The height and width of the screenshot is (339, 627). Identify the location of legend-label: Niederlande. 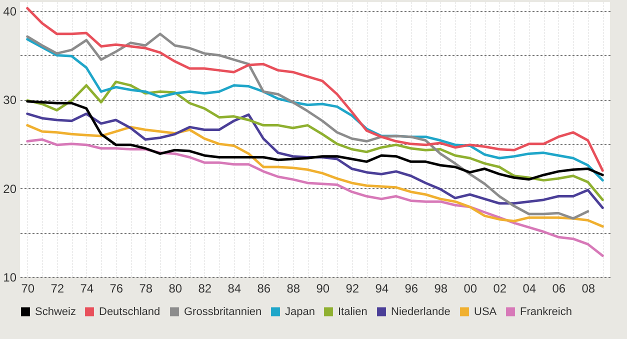
(420, 312).